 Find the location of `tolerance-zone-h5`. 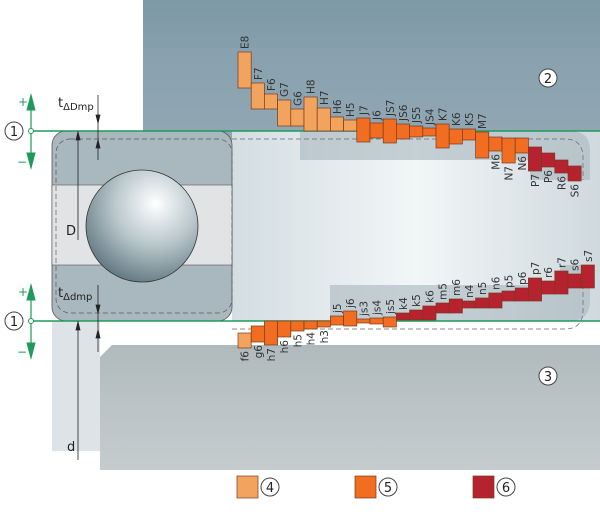

tolerance-zone-h5 is located at coordinates (297, 326).